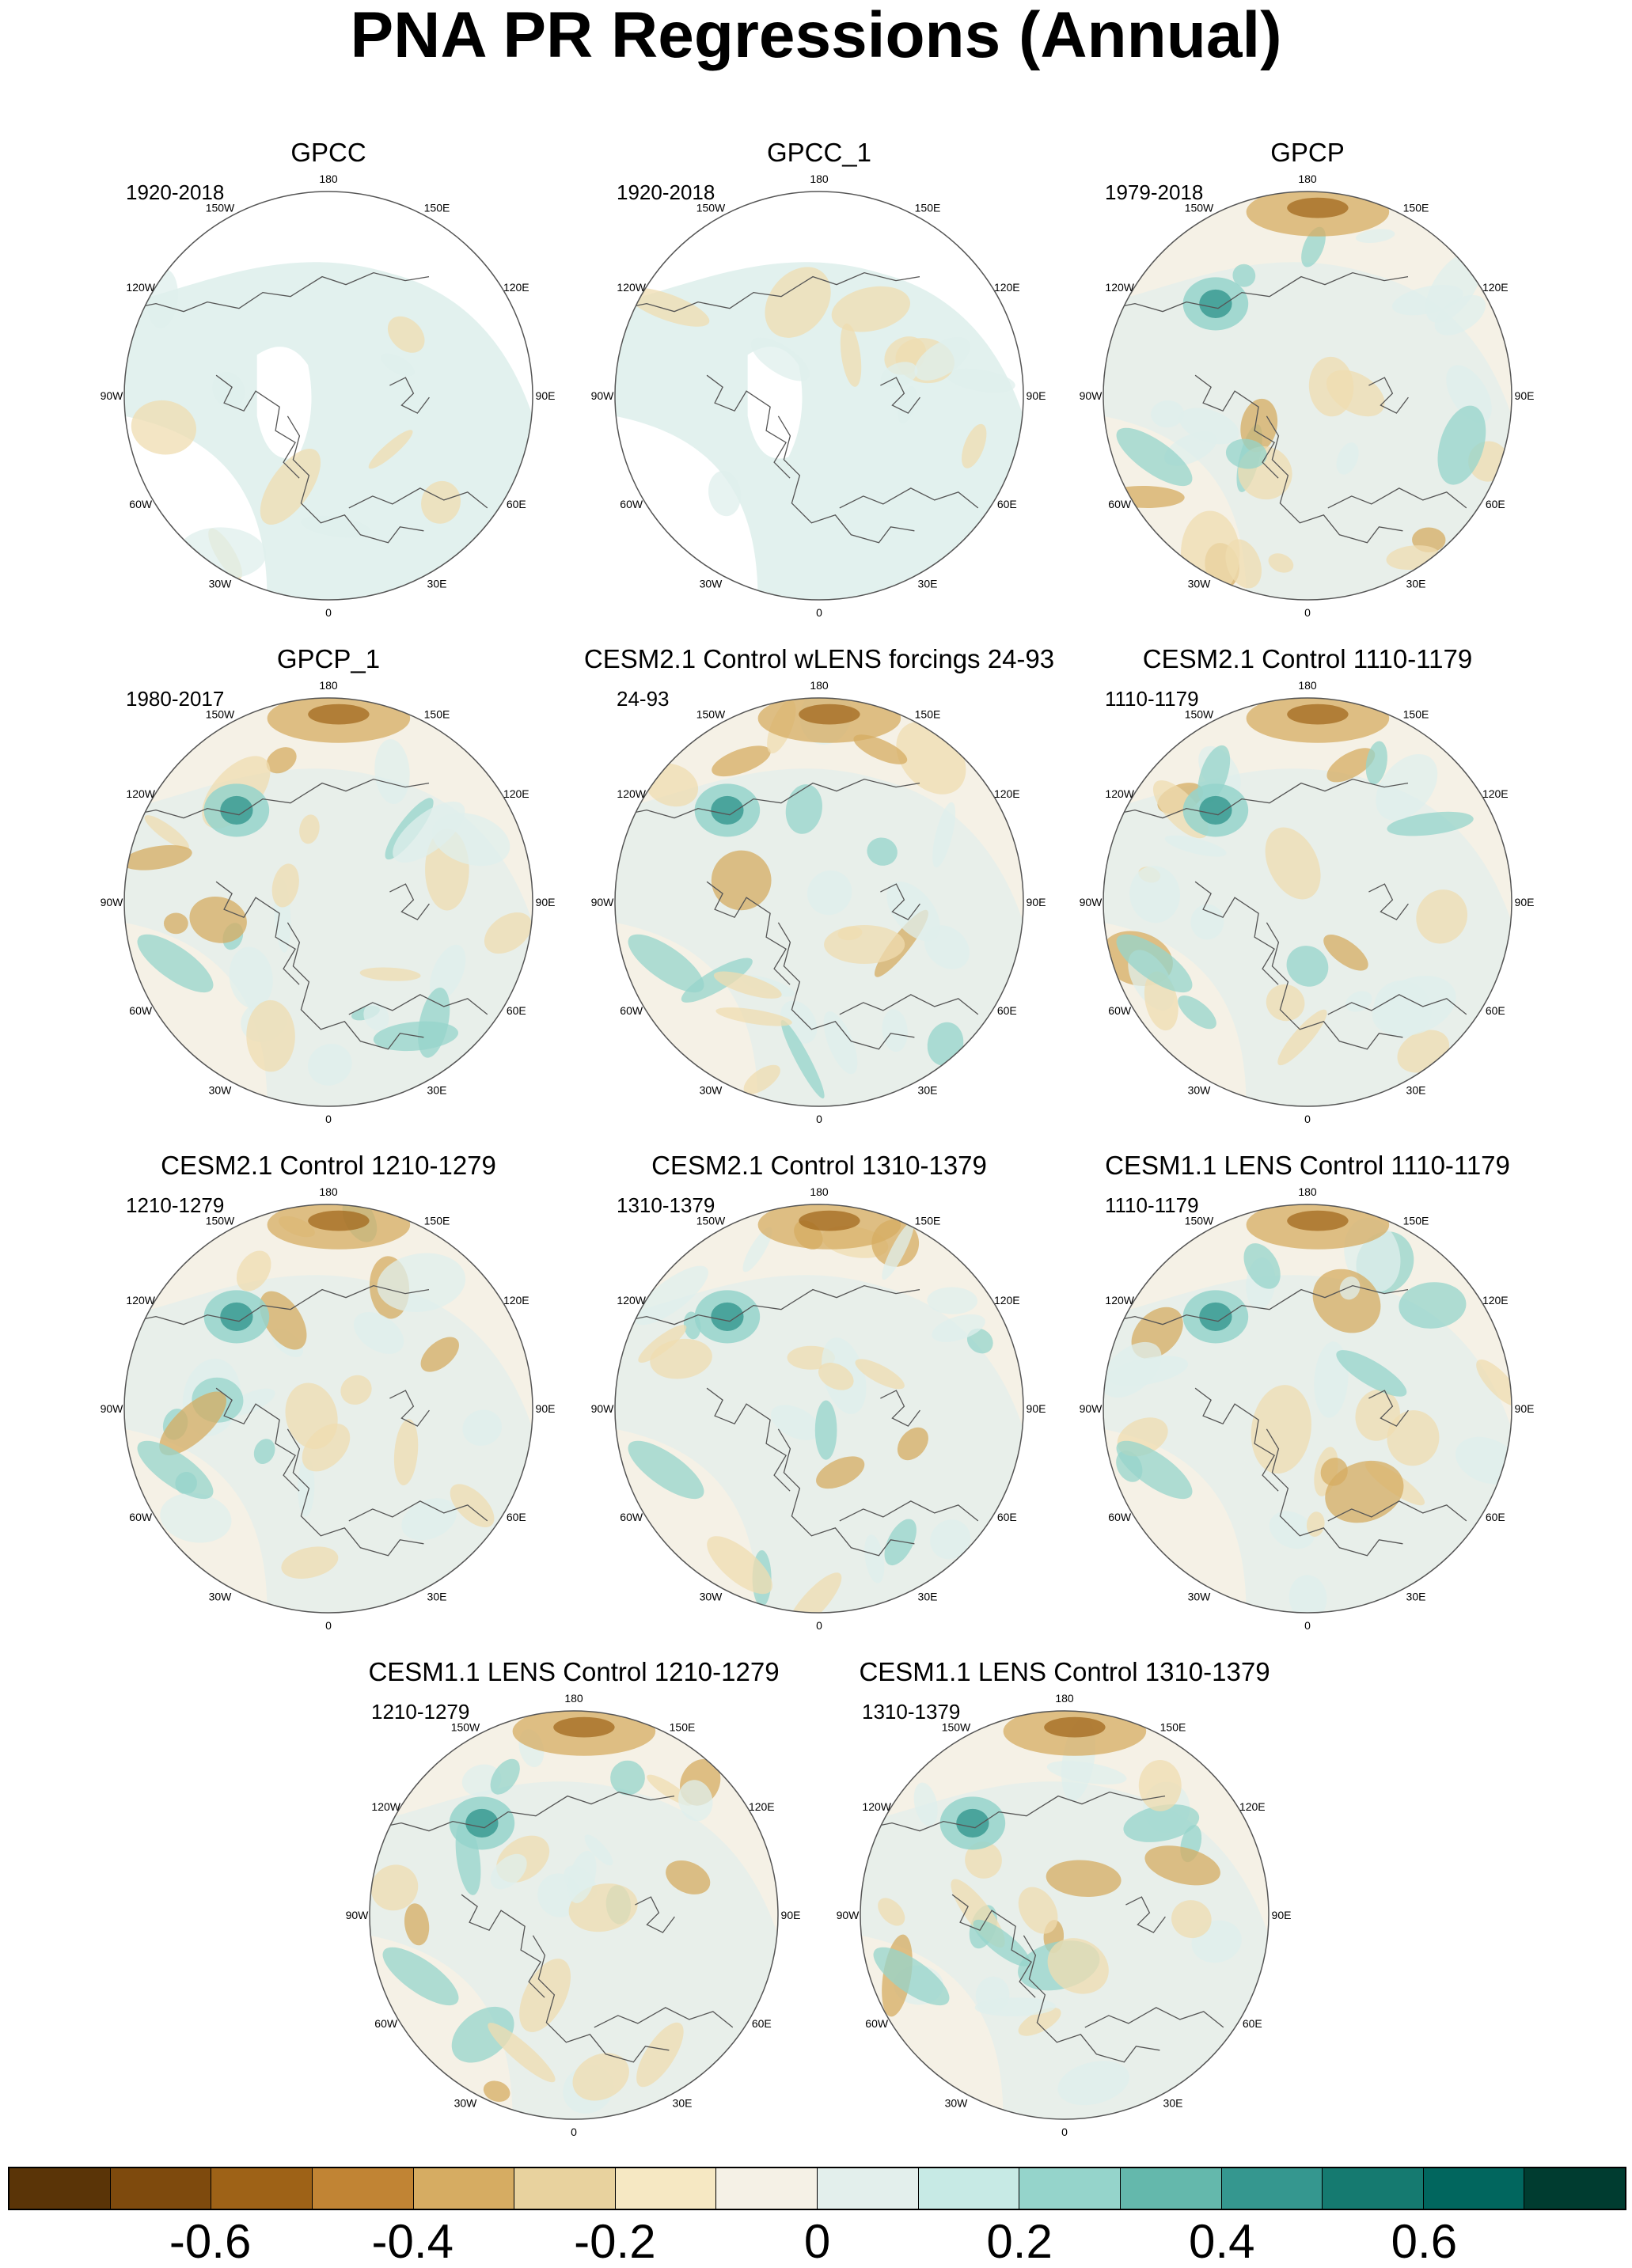 The width and height of the screenshot is (1632, 2268). I want to click on period-label: 1210-1279, so click(175, 1205).